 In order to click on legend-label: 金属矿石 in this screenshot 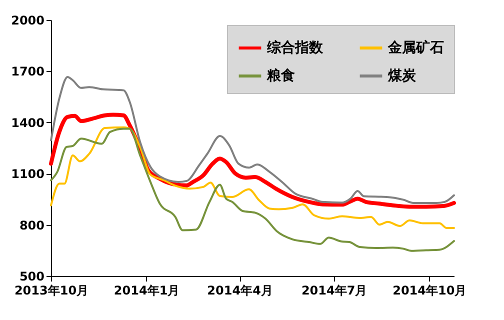, I will do `click(415, 47)`.